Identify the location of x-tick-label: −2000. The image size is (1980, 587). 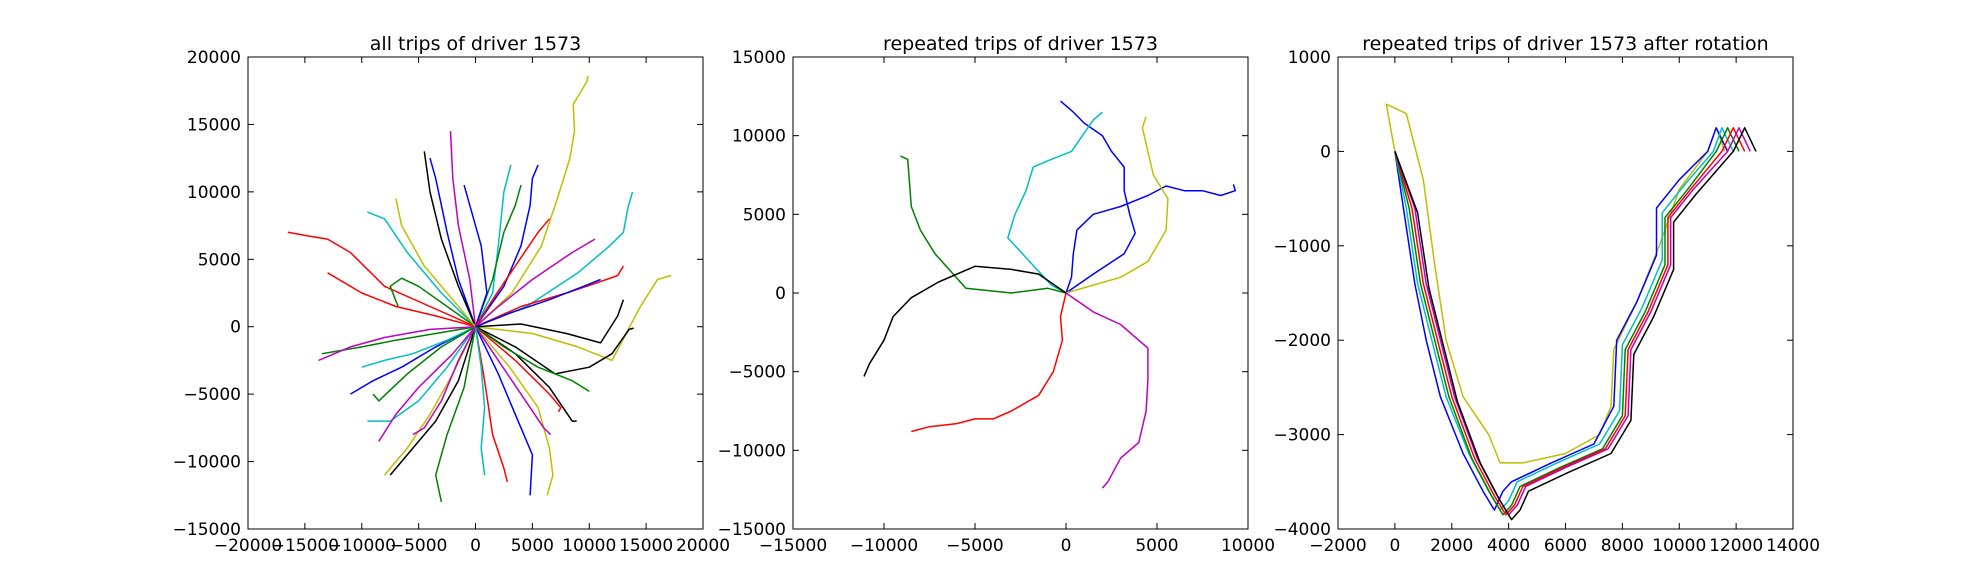
(1338, 546).